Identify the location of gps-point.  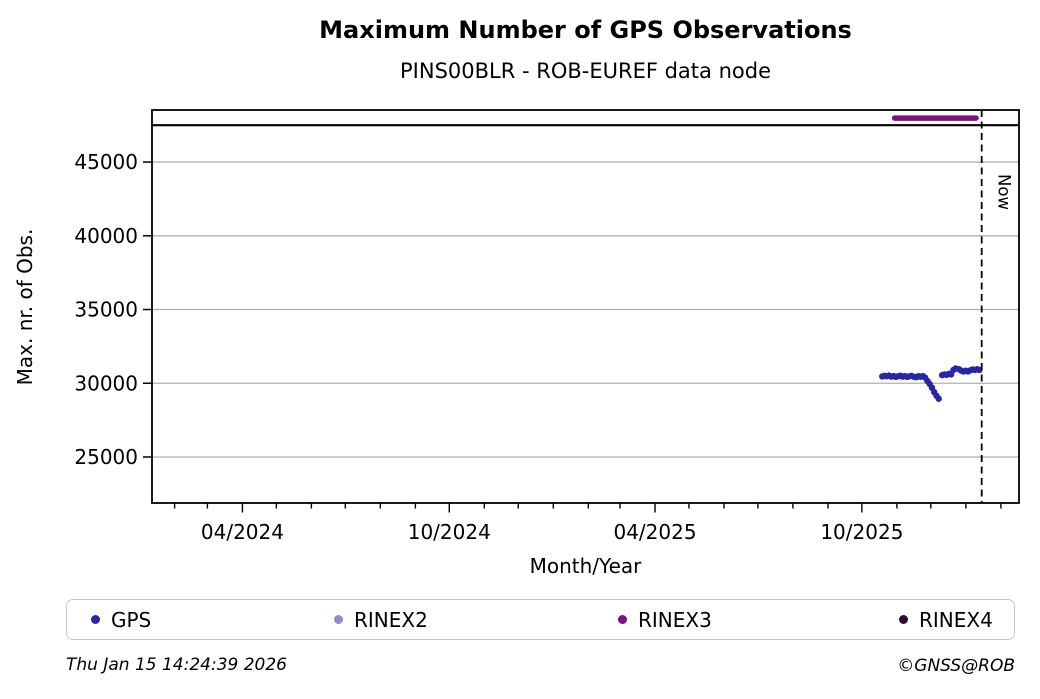
(938, 398).